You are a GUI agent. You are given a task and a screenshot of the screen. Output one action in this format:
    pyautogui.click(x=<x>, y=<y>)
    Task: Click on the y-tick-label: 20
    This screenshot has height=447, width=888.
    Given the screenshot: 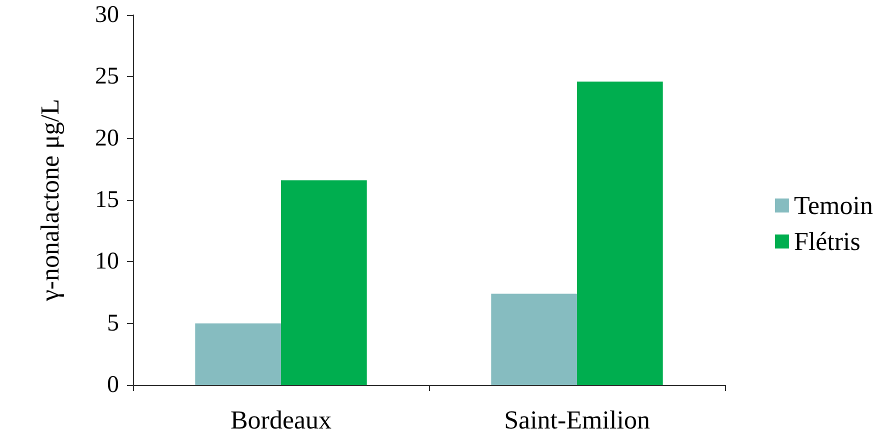 What is the action you would take?
    pyautogui.click(x=107, y=138)
    